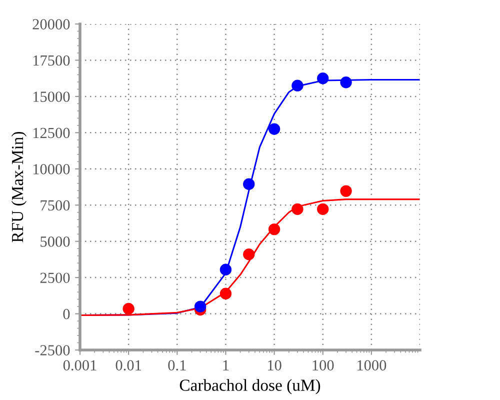 Image resolution: width=500 pixels, height=400 pixels. What do you see at coordinates (51, 133) in the screenshot?
I see `y-tick-label: 12500` at bounding box center [51, 133].